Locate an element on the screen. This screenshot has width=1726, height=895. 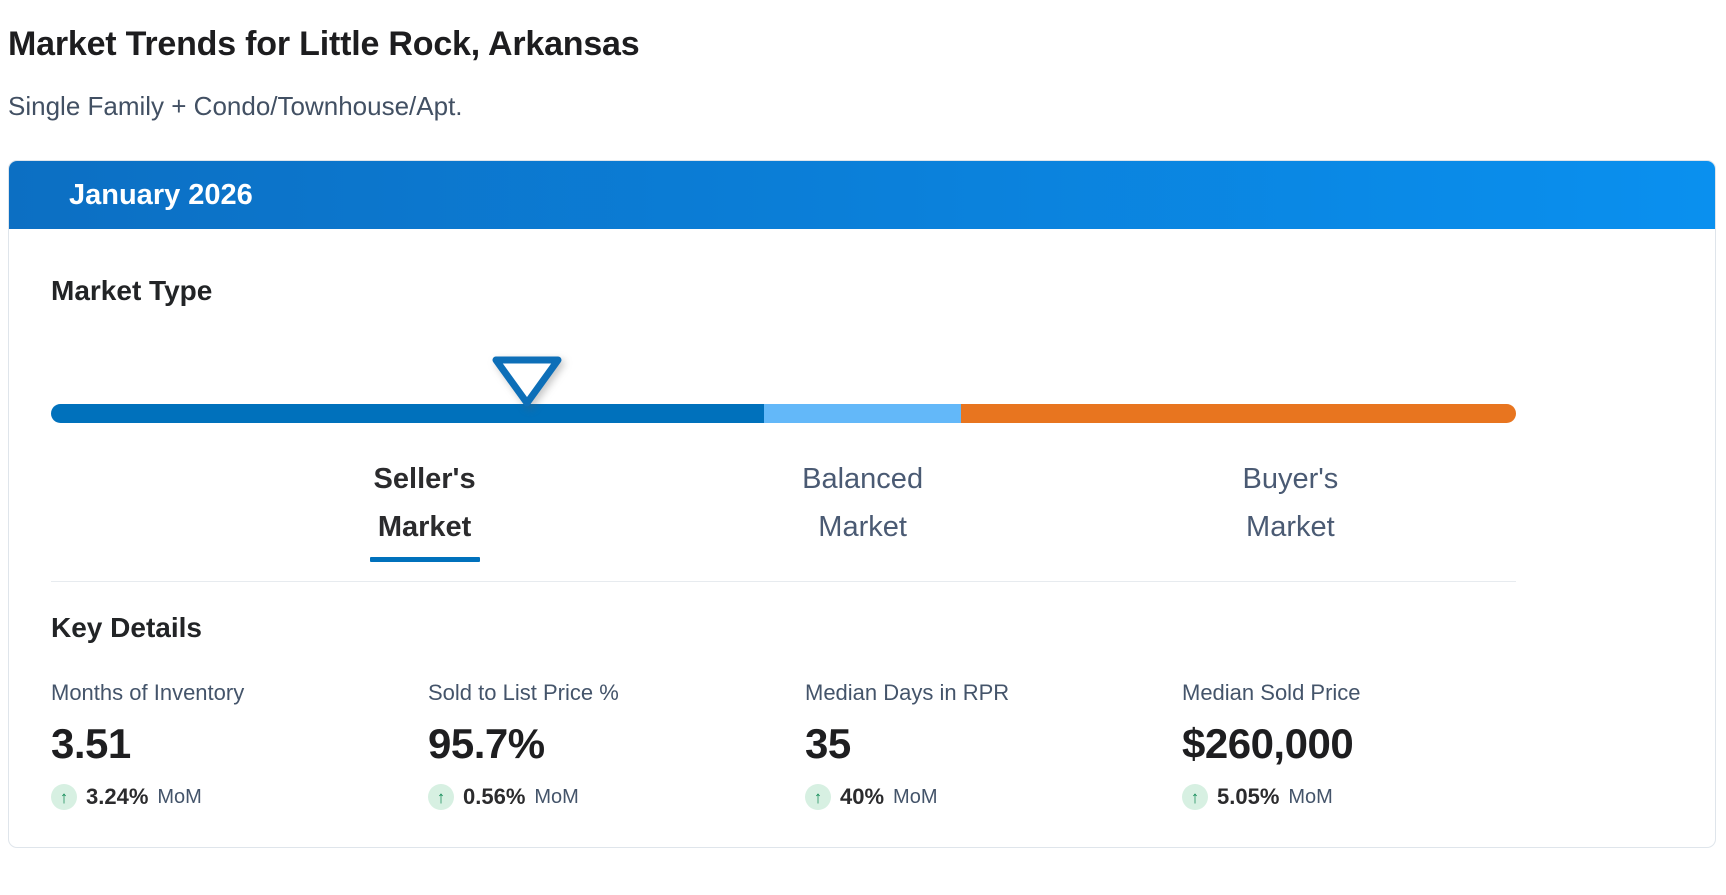
market-type-bar is located at coordinates (783, 413).